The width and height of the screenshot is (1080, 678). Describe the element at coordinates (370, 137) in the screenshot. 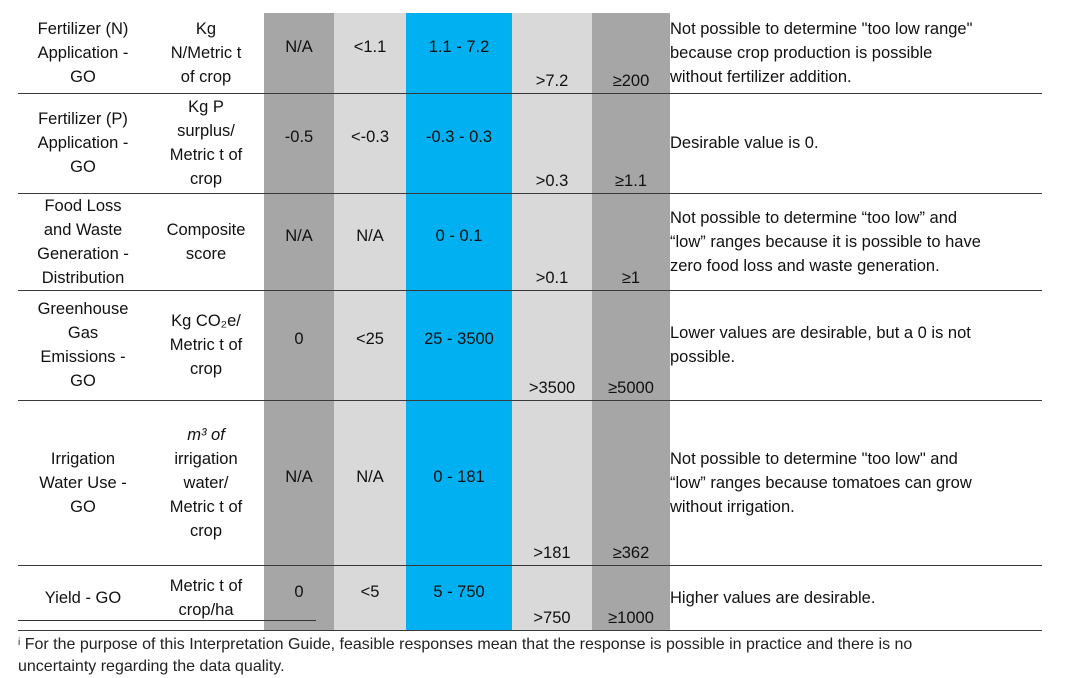

I see `low-cell-value: <-0.3` at that location.